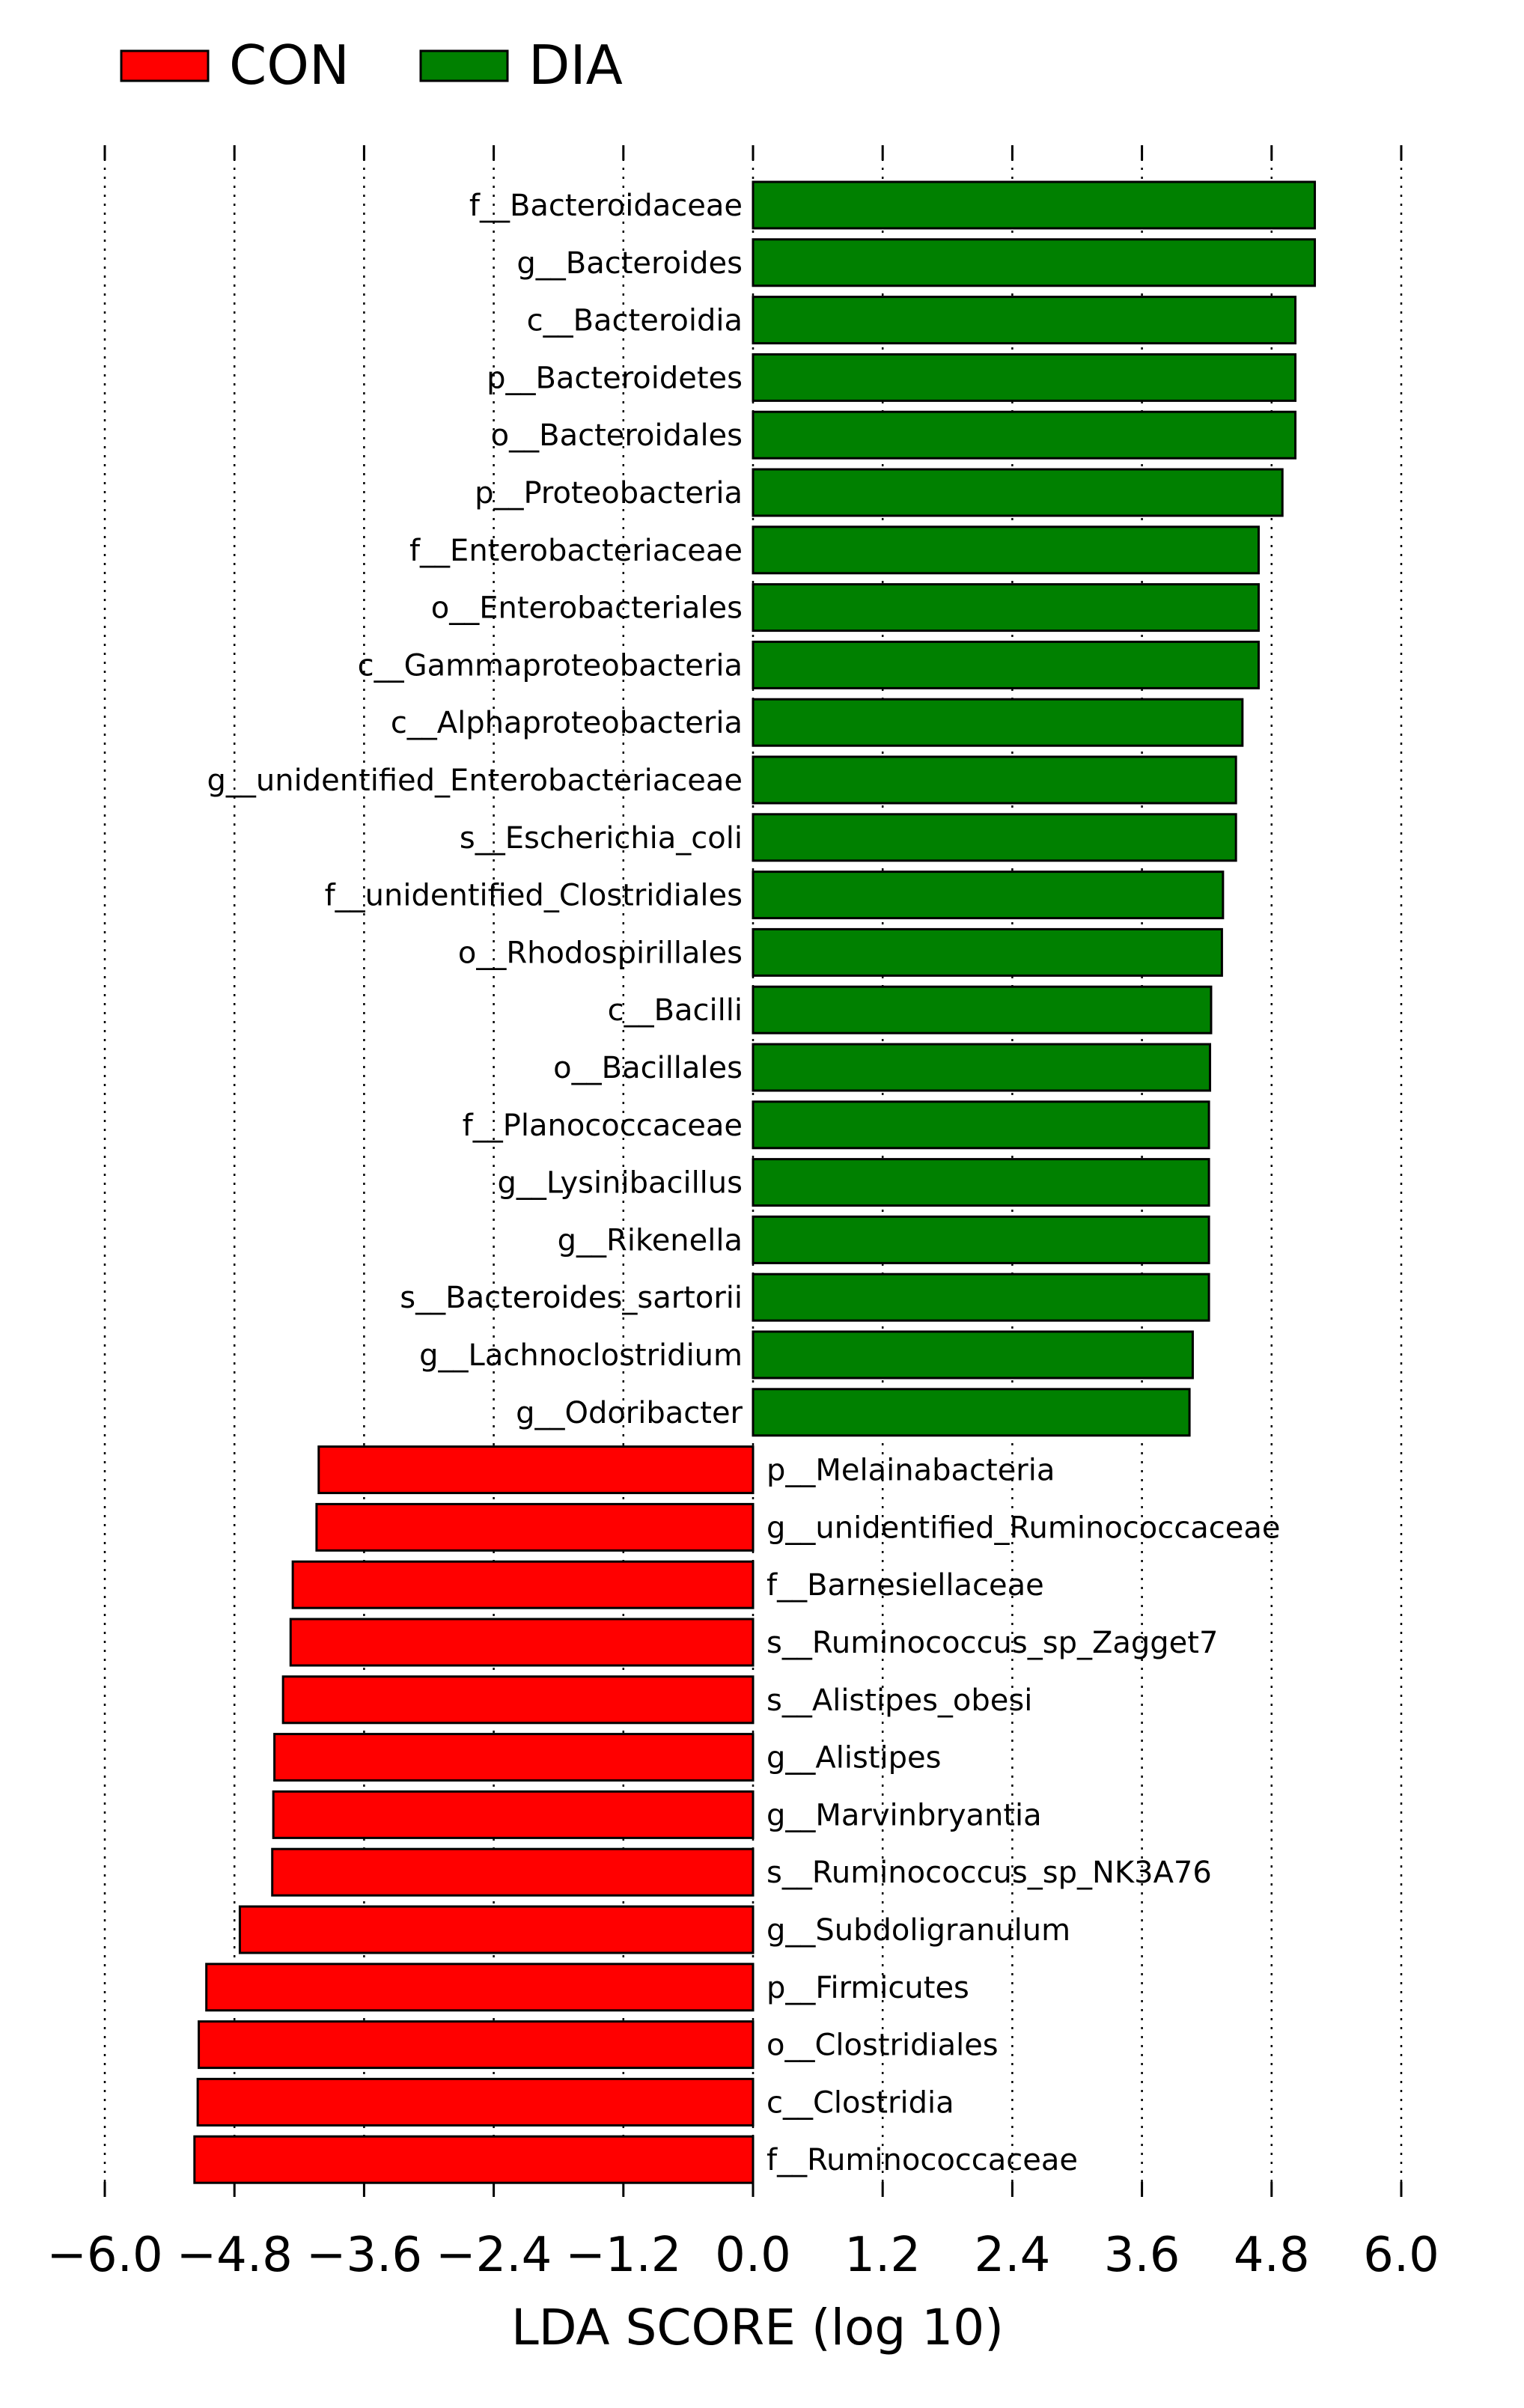  What do you see at coordinates (905, 1585) in the screenshot?
I see `bar-label: f__Barnesiellaceae` at bounding box center [905, 1585].